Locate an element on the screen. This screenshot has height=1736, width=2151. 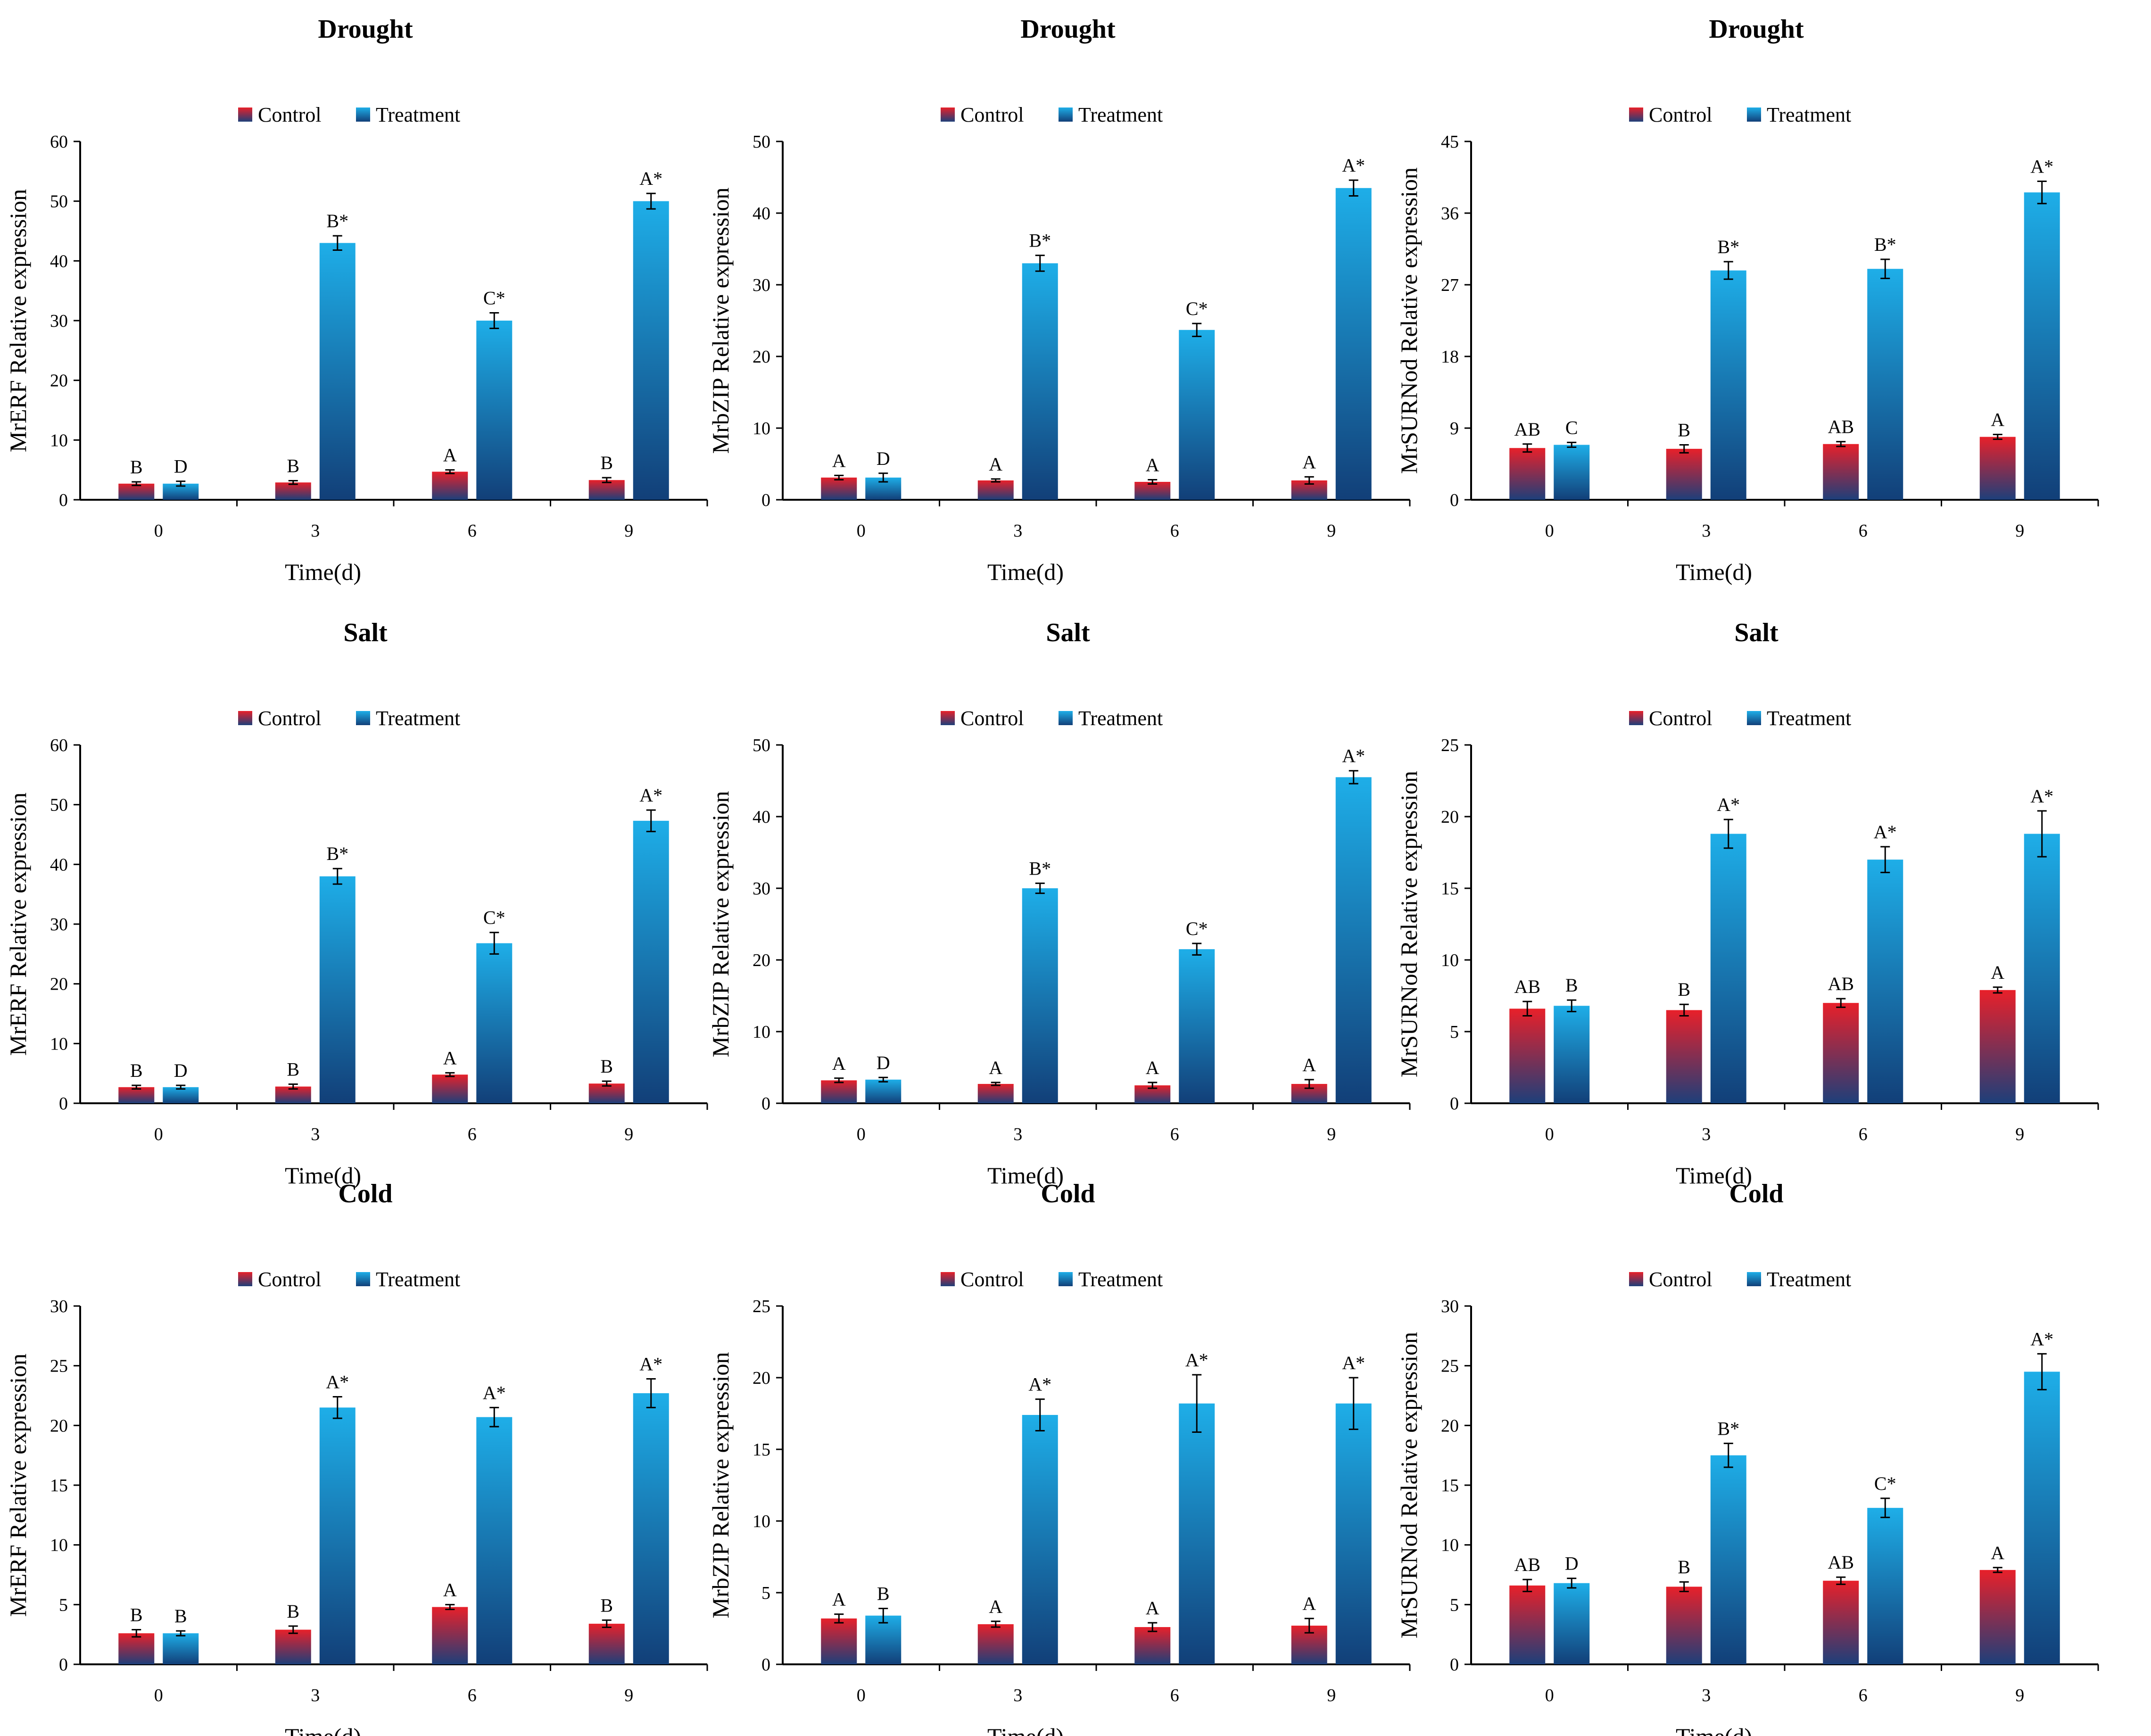
y-tick-label: 50 is located at coordinates (761, 142).